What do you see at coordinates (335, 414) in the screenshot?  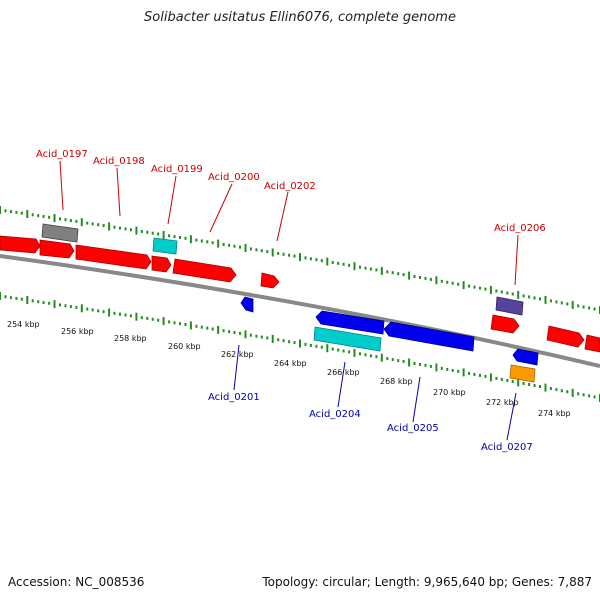 I see `gene-label-acid-0204: Acid_0204` at bounding box center [335, 414].